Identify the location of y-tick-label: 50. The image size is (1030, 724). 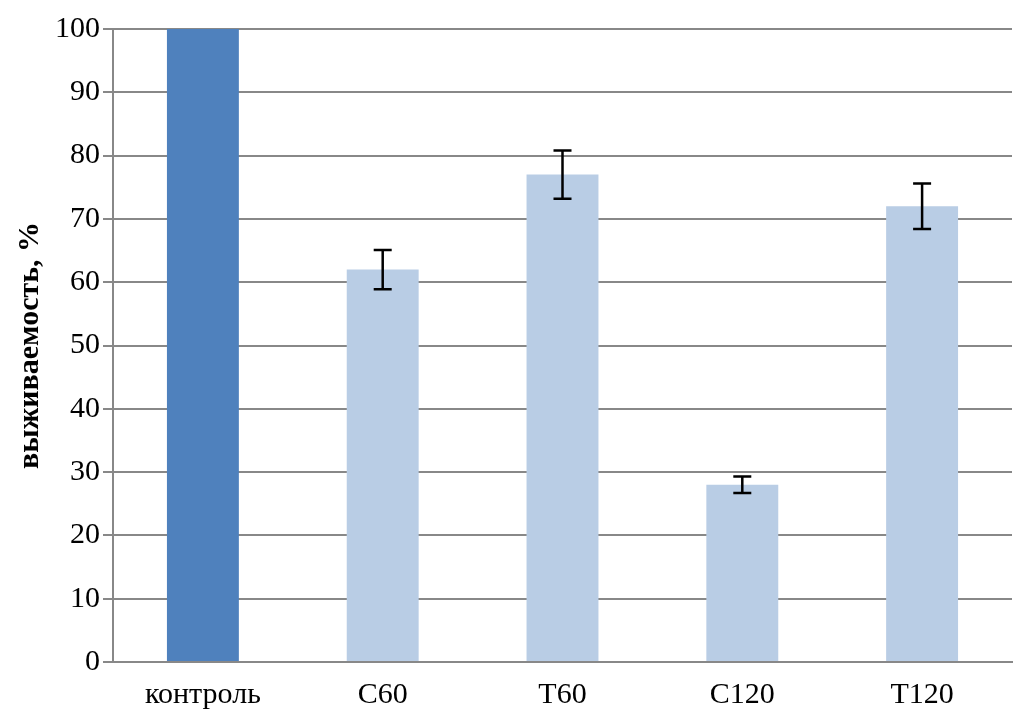
(85, 343).